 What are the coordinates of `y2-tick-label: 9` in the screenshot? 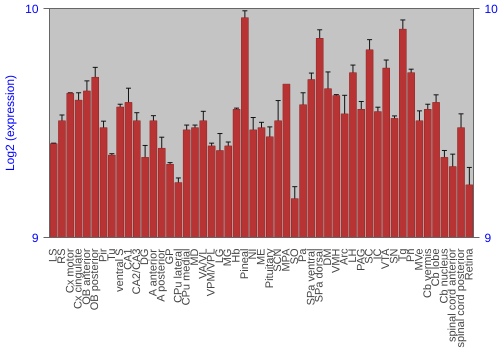 It's located at (488, 238).